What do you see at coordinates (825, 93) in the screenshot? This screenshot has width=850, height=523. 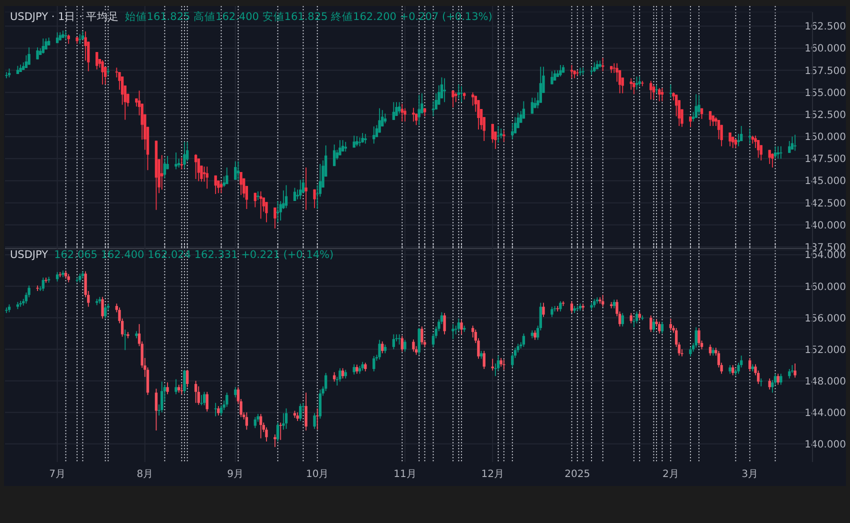 I see `y-tick-label: 155.000` at bounding box center [825, 93].